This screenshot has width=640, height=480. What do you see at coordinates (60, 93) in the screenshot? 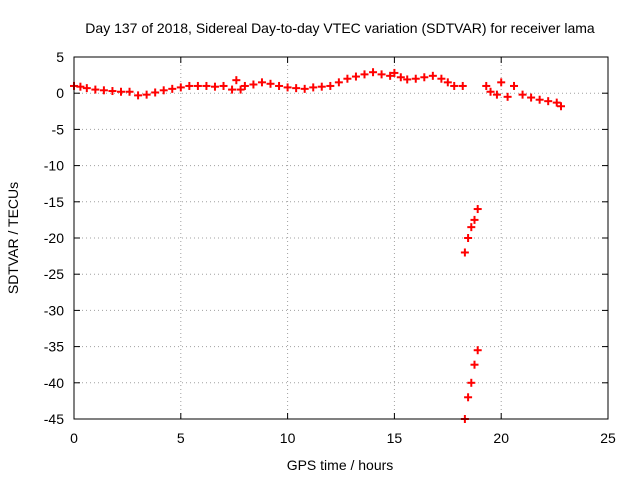
I see `y-tick-label: 0` at bounding box center [60, 93].